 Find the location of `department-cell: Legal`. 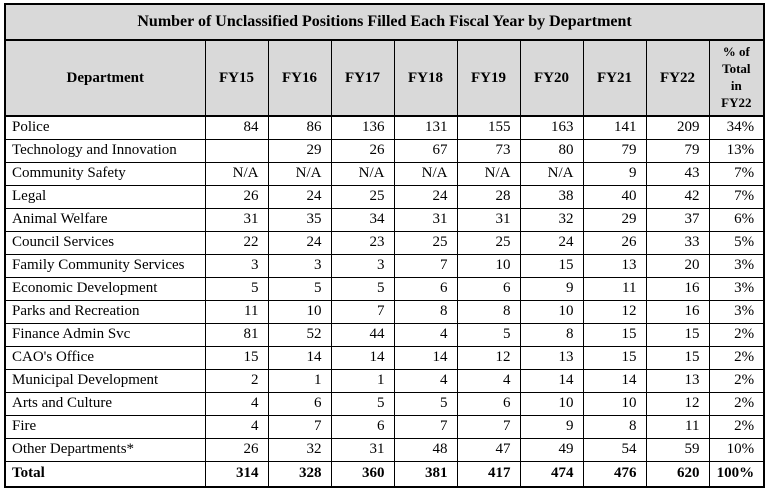

department-cell: Legal is located at coordinates (105, 196).